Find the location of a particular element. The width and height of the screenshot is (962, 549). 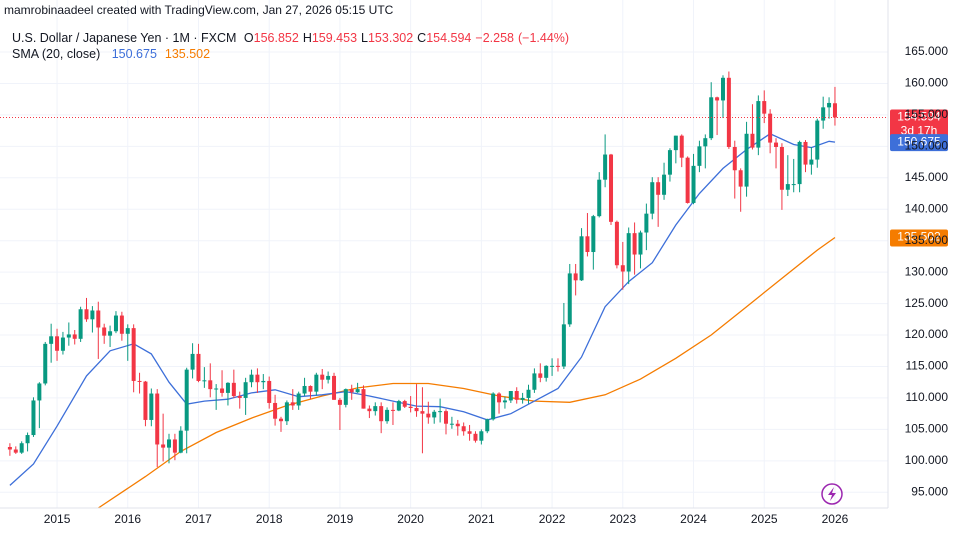

sma-value: 135.502 is located at coordinates (187, 54).